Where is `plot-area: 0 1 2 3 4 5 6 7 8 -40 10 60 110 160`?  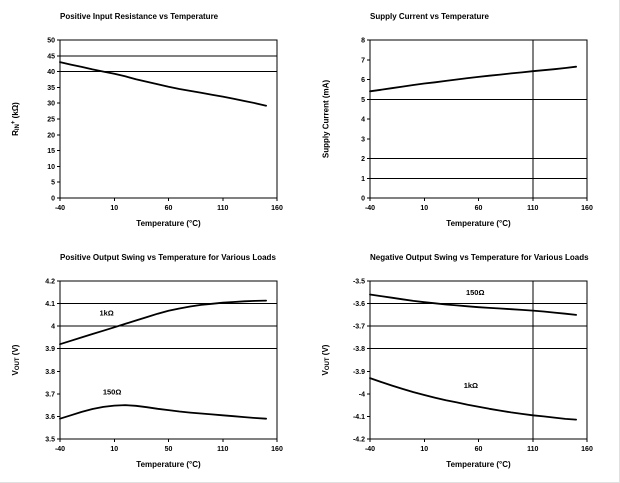
plot-area: 0 1 2 3 4 5 6 7 8 -40 10 60 110 160 is located at coordinates (477, 125).